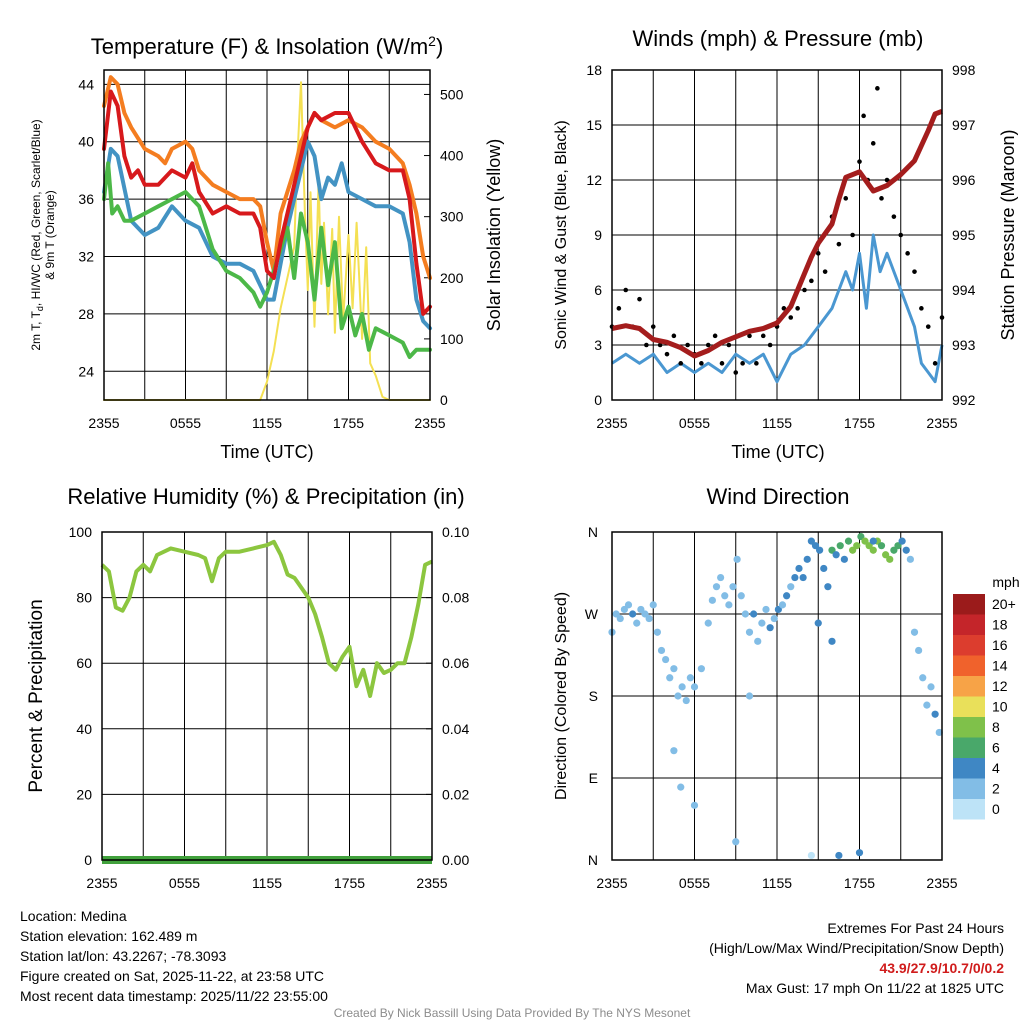 The image size is (1024, 1024). I want to click on series-9m-t-line, so click(267, 177).